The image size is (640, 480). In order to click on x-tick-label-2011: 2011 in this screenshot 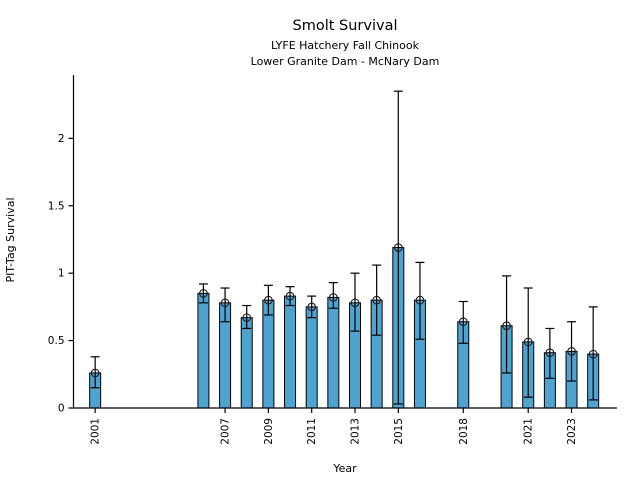, I will do `click(312, 431)`.